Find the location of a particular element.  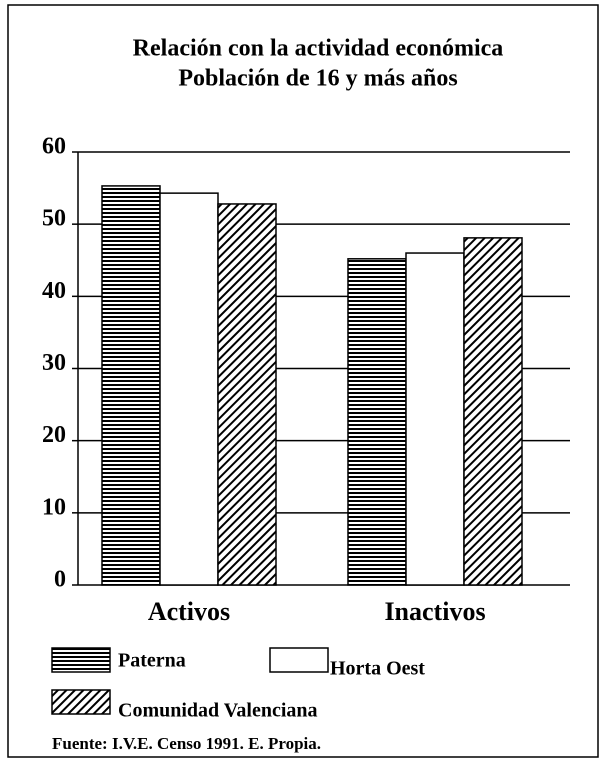

chart-title: Relación con la actividad económica is located at coordinates (318, 49).